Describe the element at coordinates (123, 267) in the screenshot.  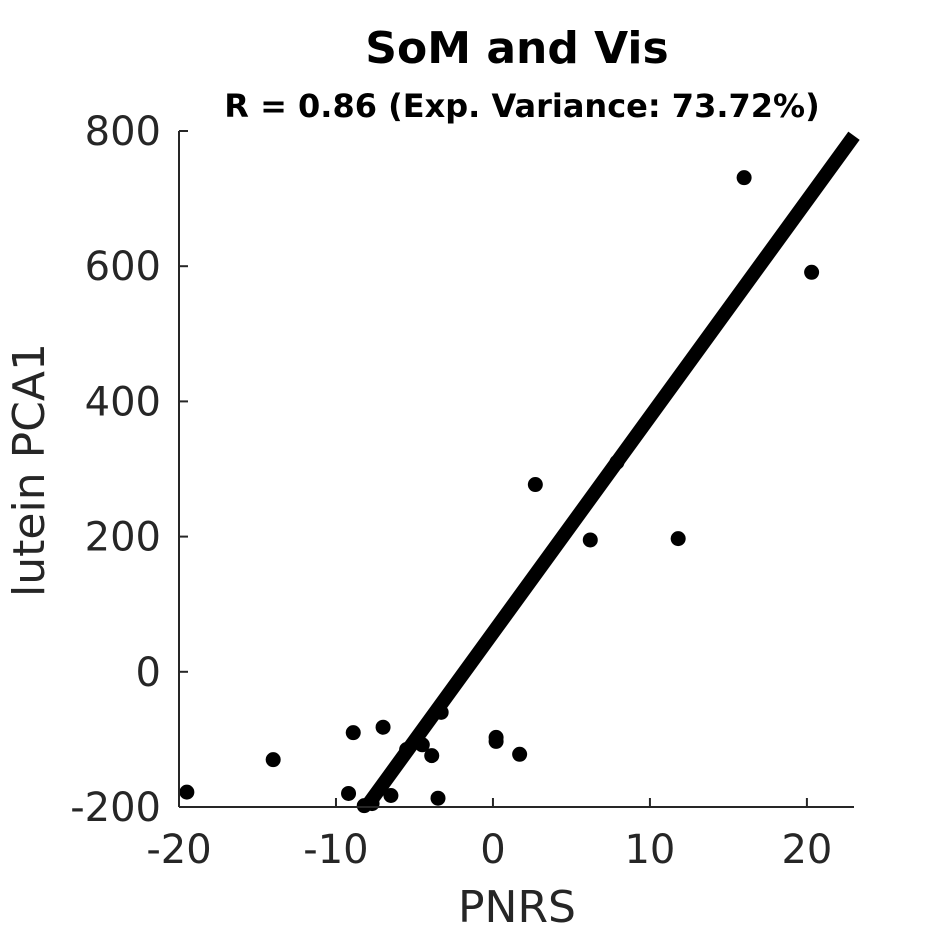
I see `y-tick-label: 600` at that location.